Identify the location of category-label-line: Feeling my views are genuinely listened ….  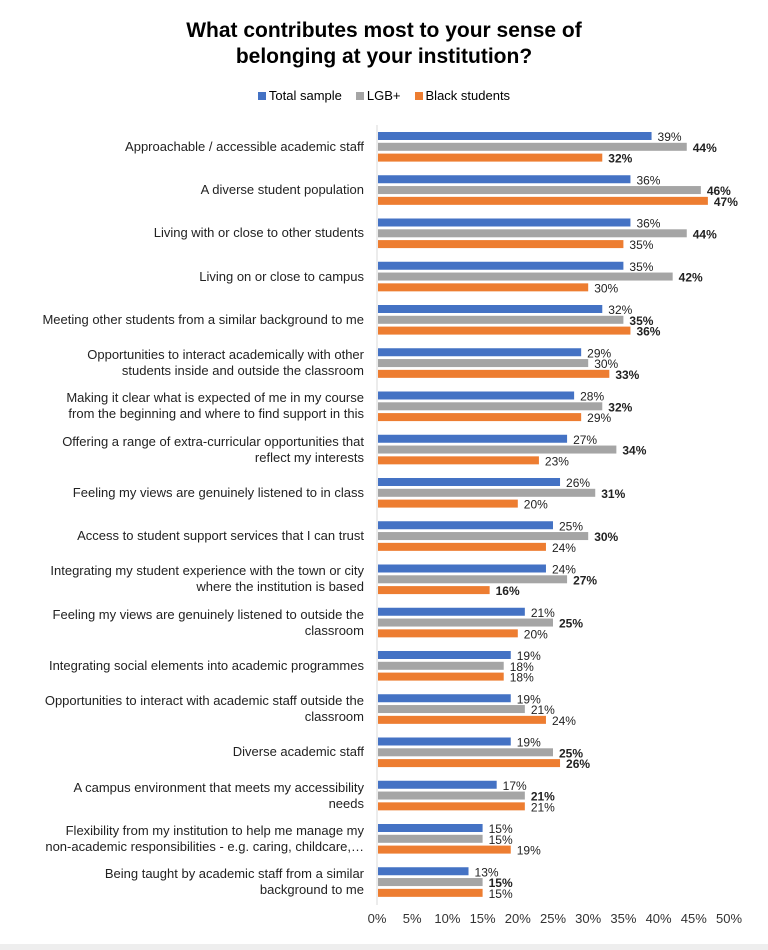
(218, 492).